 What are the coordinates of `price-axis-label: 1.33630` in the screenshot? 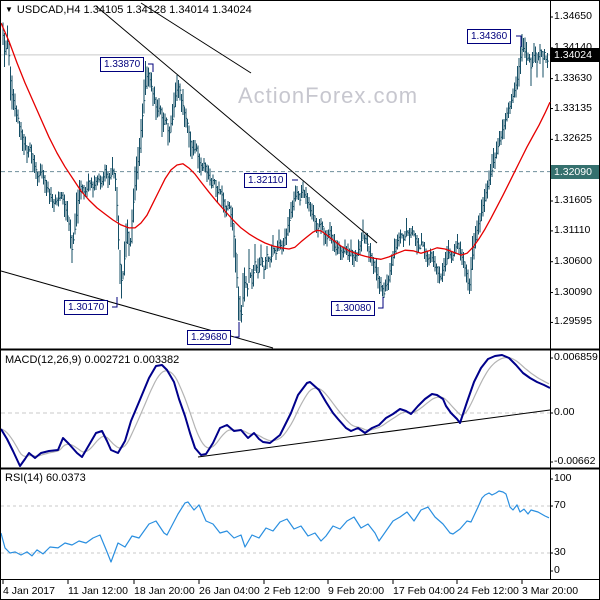 It's located at (573, 77).